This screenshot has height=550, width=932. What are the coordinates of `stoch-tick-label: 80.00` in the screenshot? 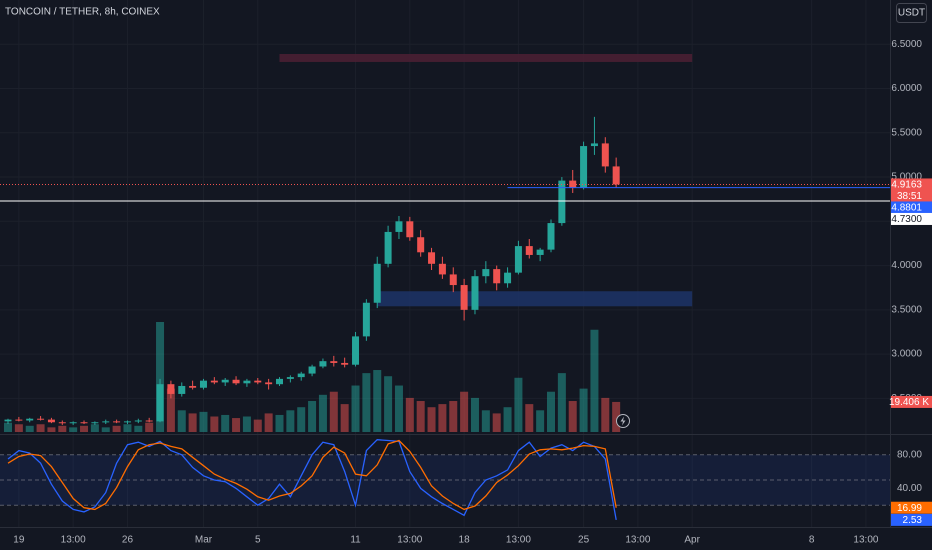 It's located at (909, 454).